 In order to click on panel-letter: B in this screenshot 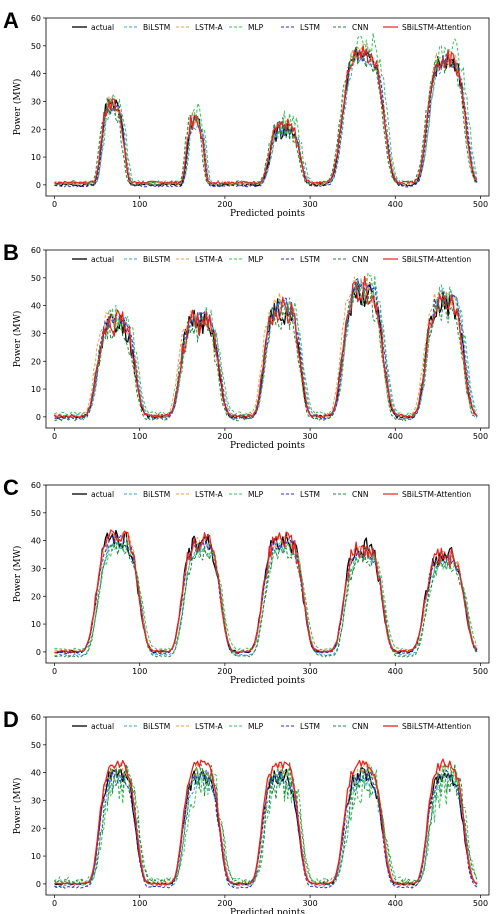, I will do `click(11, 252)`.